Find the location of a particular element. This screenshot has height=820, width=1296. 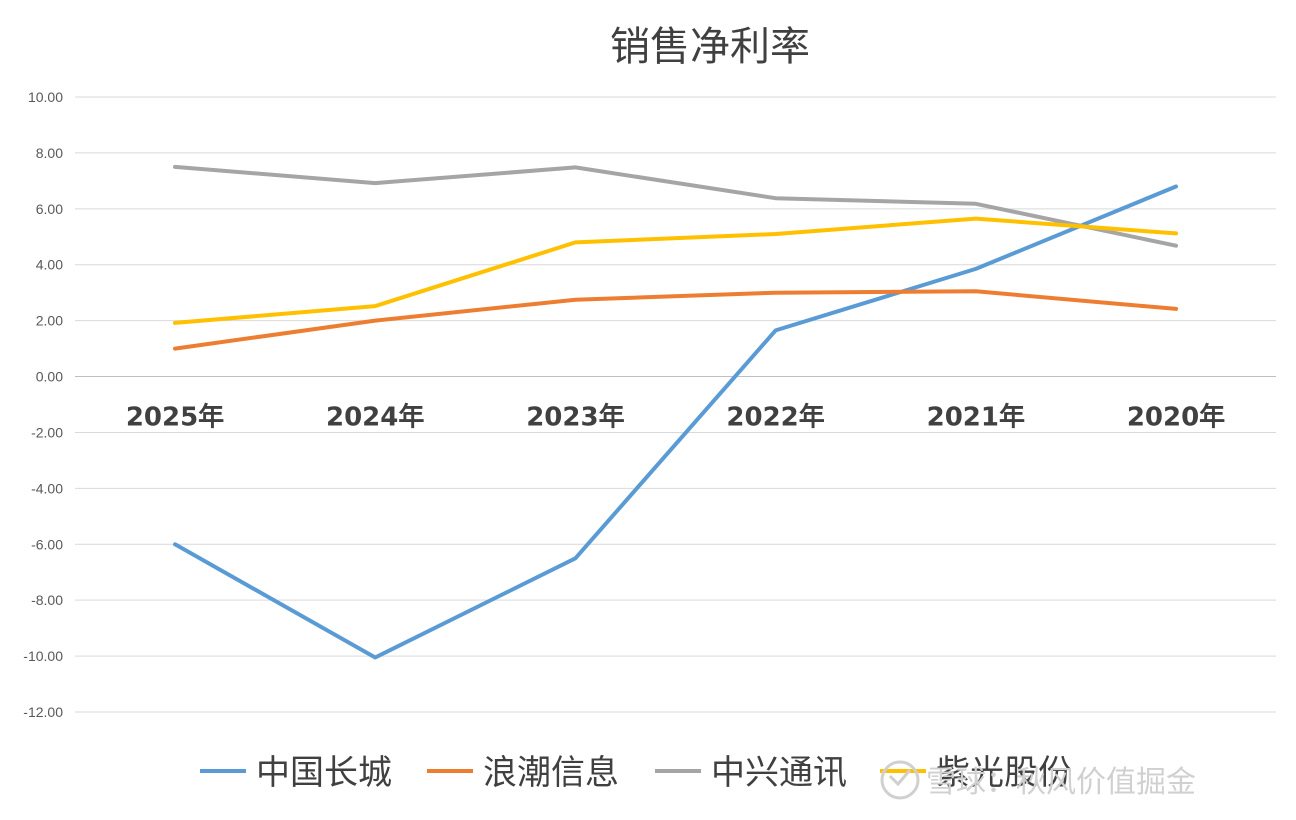

y-tick-label: 4.00 is located at coordinates (49, 265).